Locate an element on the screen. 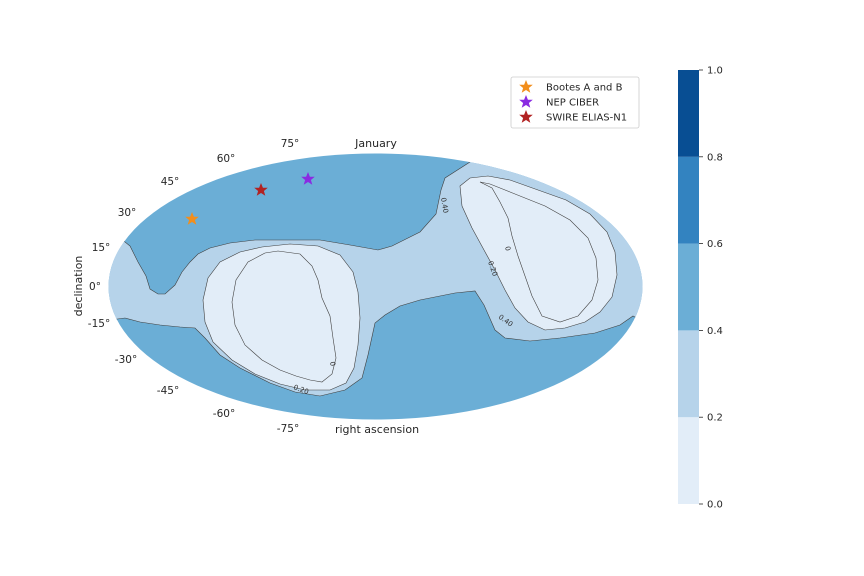 This screenshot has width=864, height=576. declination-axis-label: declination is located at coordinates (78, 286).